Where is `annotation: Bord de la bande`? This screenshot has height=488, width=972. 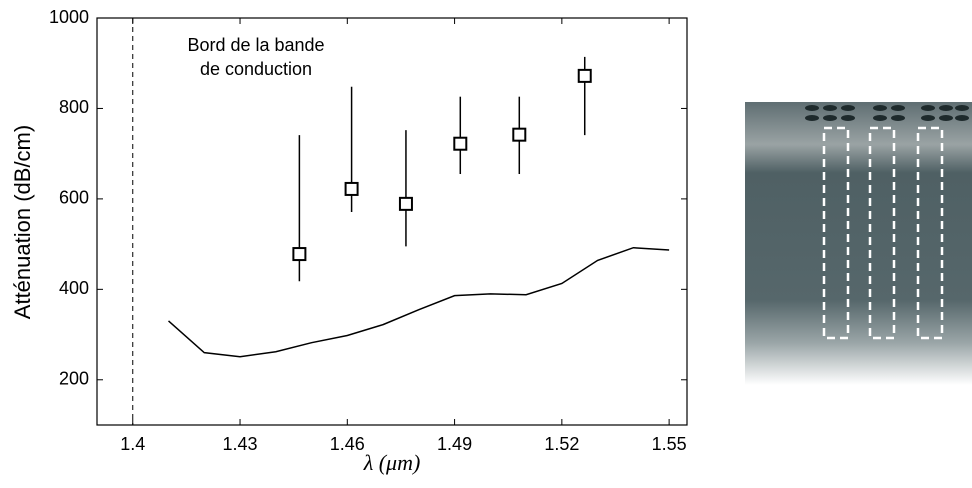
annotation: Bord de la bande is located at coordinates (255, 45).